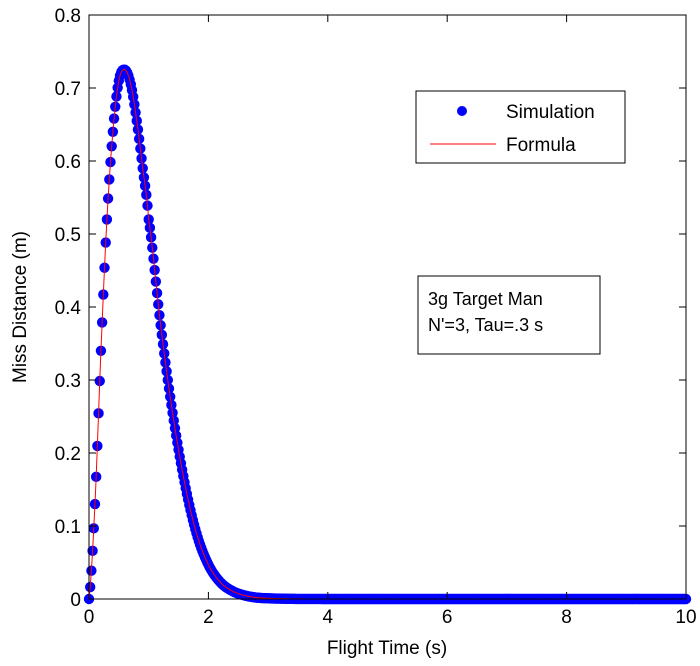  What do you see at coordinates (208, 617) in the screenshot?
I see `x-tick-label: 2` at bounding box center [208, 617].